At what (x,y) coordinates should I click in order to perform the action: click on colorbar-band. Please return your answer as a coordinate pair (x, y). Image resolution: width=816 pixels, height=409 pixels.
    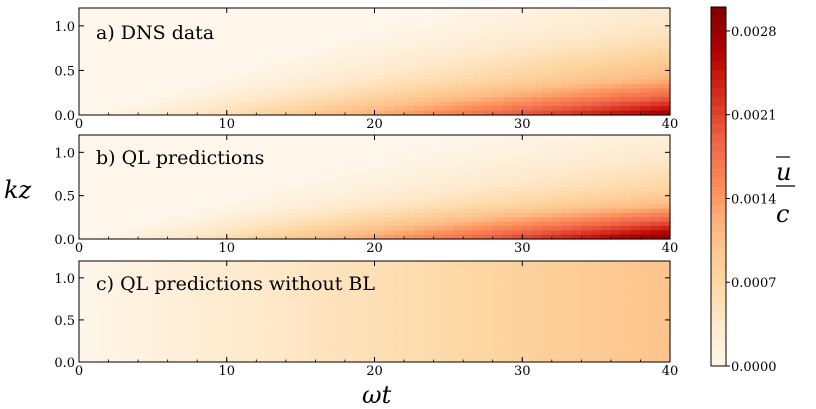
    Looking at the image, I should click on (718, 290).